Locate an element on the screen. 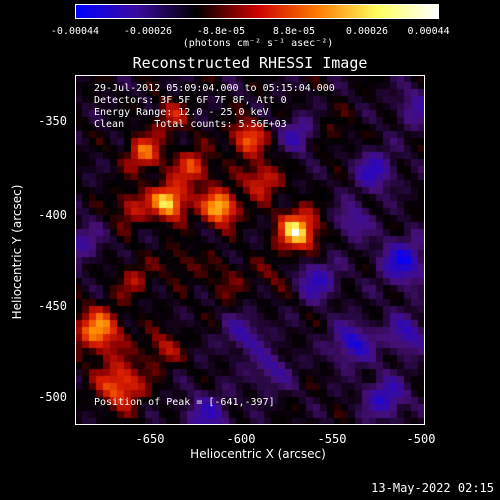 The width and height of the screenshot is (500, 500). timestamp: 13-May-2022 02:15 is located at coordinates (432, 488).